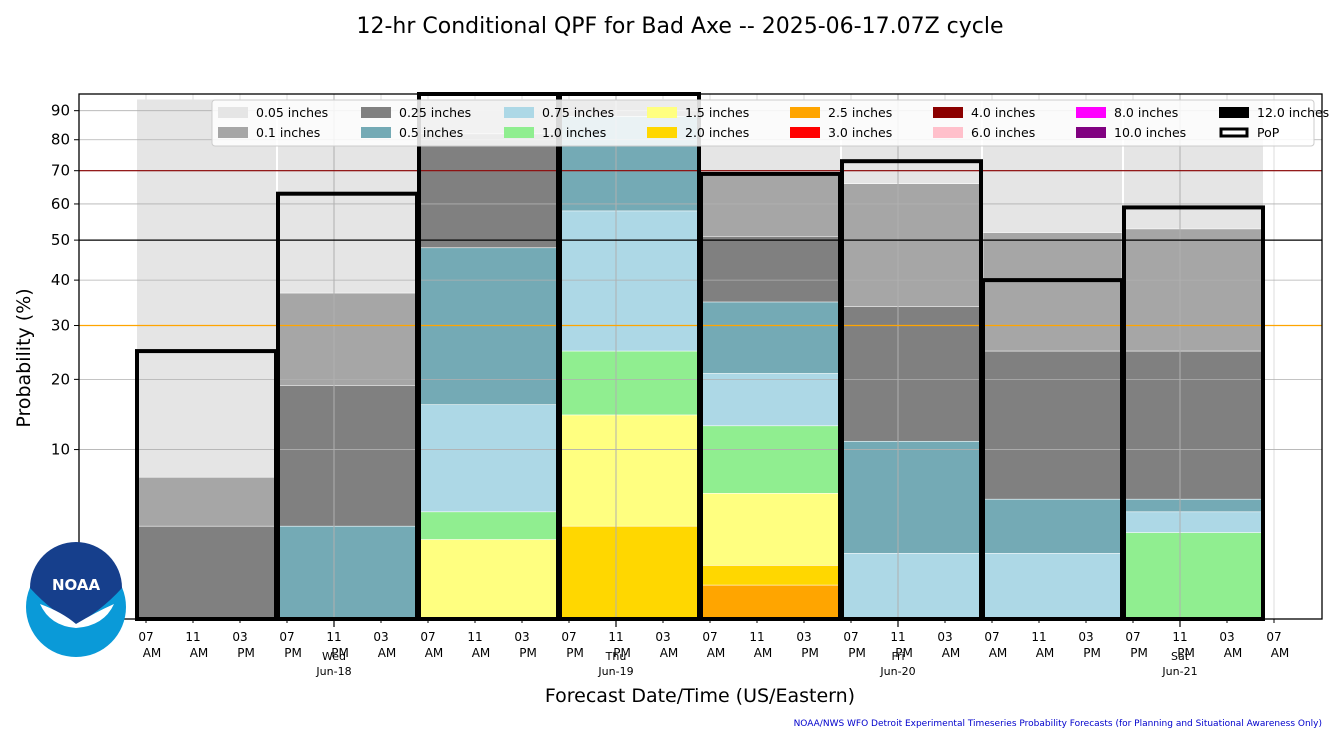 This screenshot has height=743, width=1336. Describe the element at coordinates (615, 671) in the screenshot. I see `date-label-date: Jun-19` at that location.